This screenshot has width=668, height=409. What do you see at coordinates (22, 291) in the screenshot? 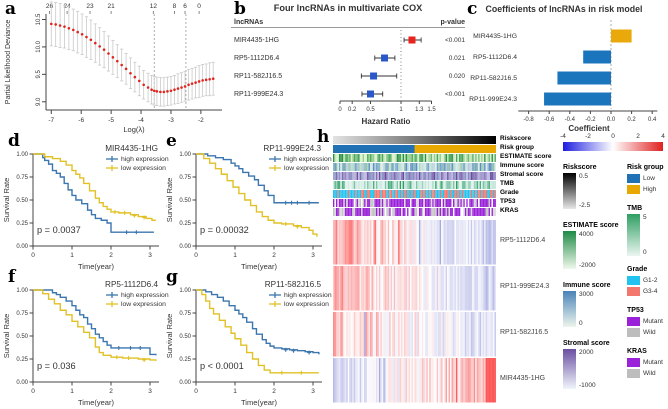
I see `km-y-tick: 1.00` at bounding box center [22, 291].